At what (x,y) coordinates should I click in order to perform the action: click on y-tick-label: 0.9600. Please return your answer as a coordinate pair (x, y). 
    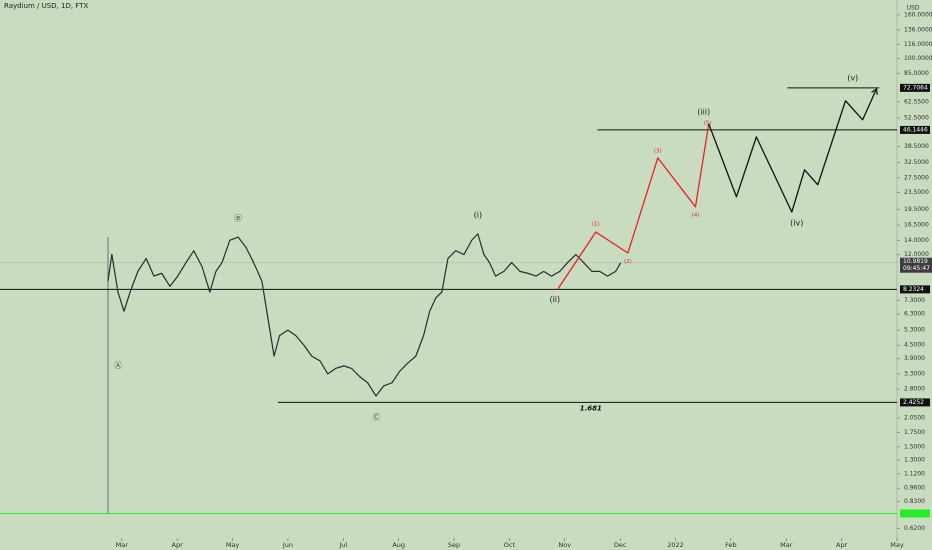
    Looking at the image, I should click on (914, 488).